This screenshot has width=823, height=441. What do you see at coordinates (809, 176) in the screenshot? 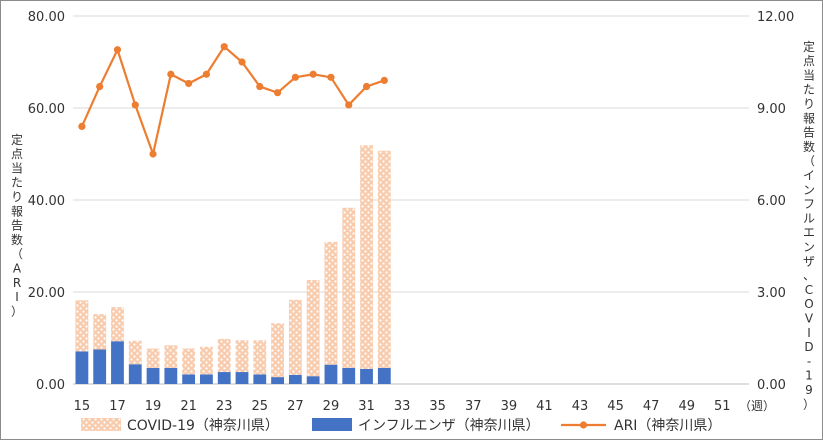
I see `axis-title-char: イ` at bounding box center [809, 176].